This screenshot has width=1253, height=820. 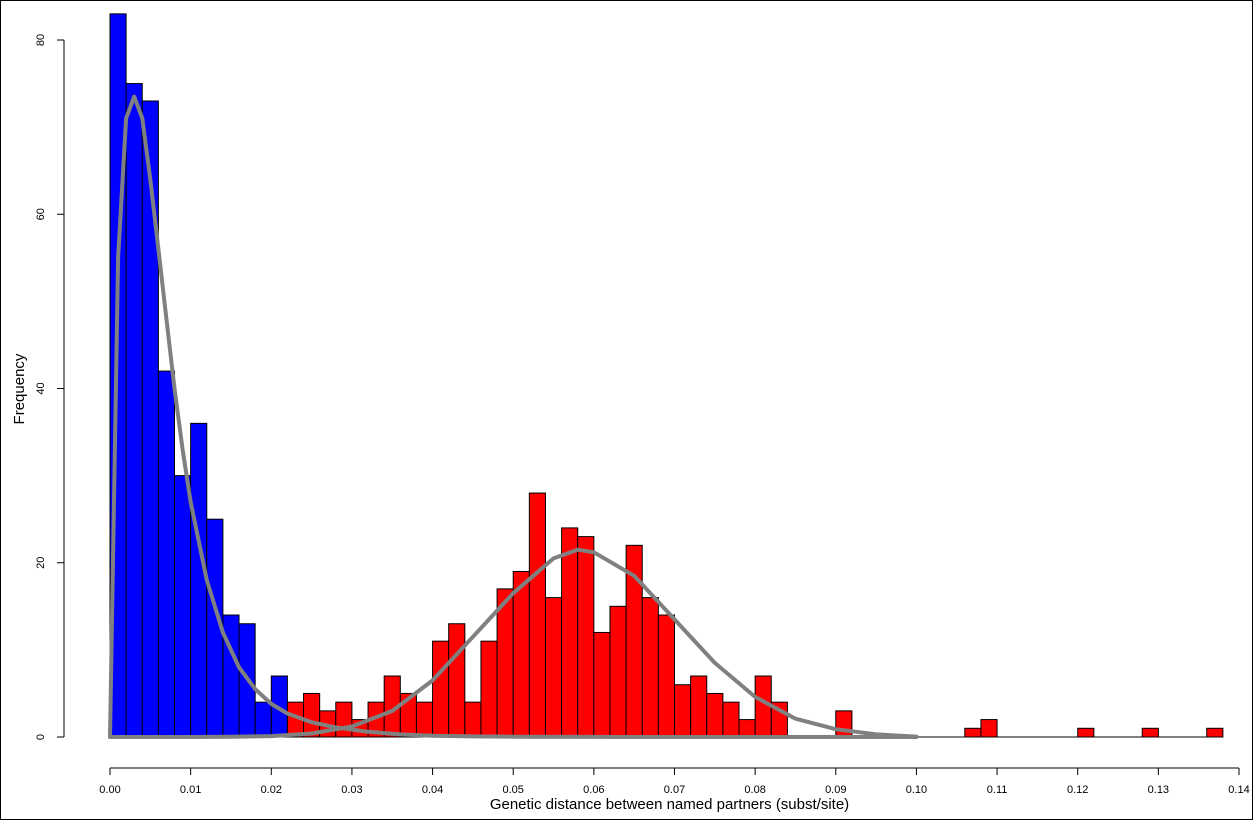 What do you see at coordinates (41, 563) in the screenshot?
I see `y-tick-label: 20` at bounding box center [41, 563].